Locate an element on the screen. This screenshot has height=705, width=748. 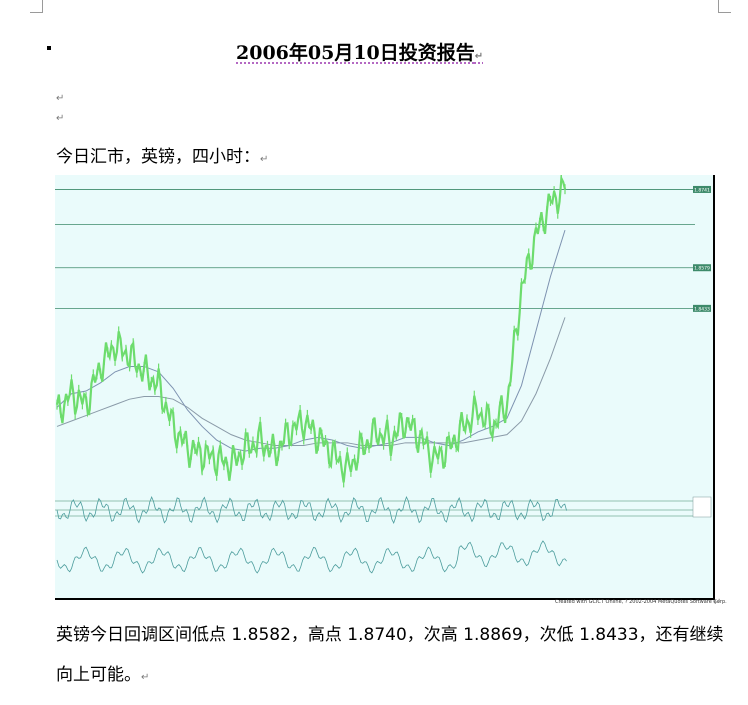
price-level-label: 1.8741 is located at coordinates (702, 190).